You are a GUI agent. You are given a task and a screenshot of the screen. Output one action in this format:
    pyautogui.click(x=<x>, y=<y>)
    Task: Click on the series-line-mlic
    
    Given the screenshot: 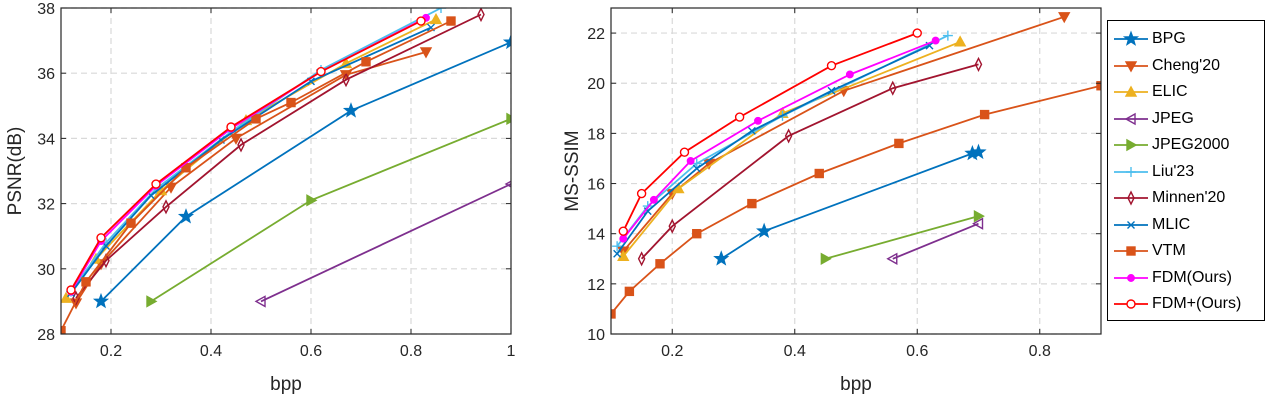 What is the action you would take?
    pyautogui.click(x=773, y=149)
    